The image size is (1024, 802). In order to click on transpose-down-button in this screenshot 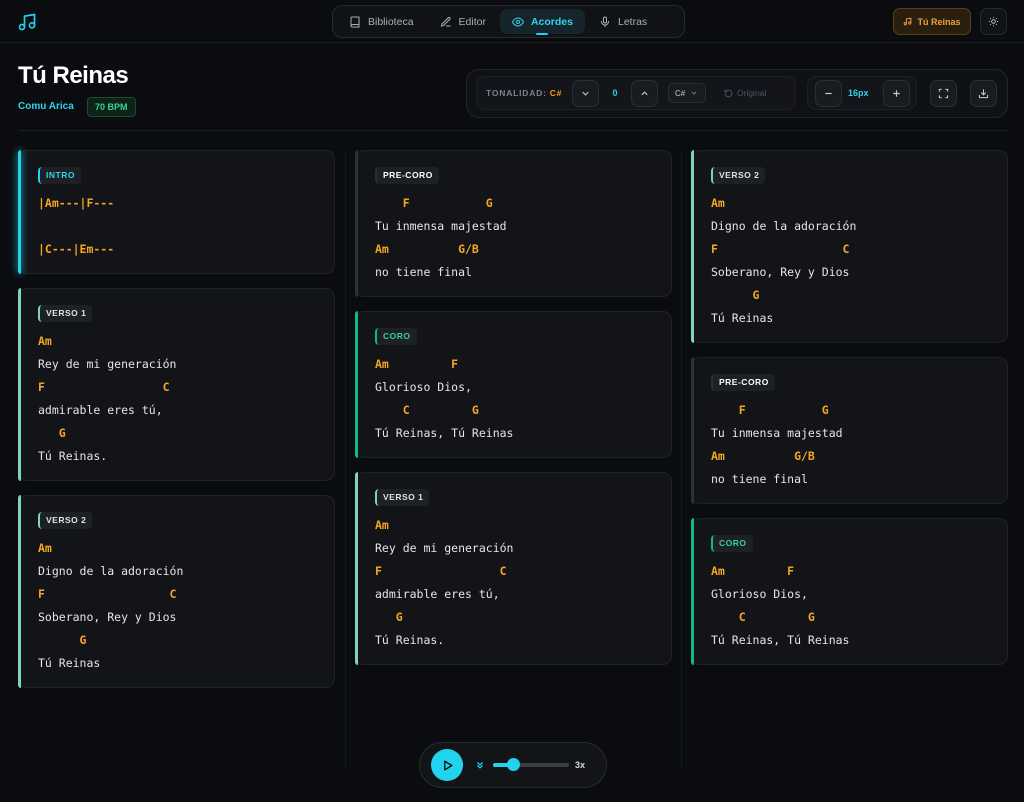, I will do `click(585, 93)`.